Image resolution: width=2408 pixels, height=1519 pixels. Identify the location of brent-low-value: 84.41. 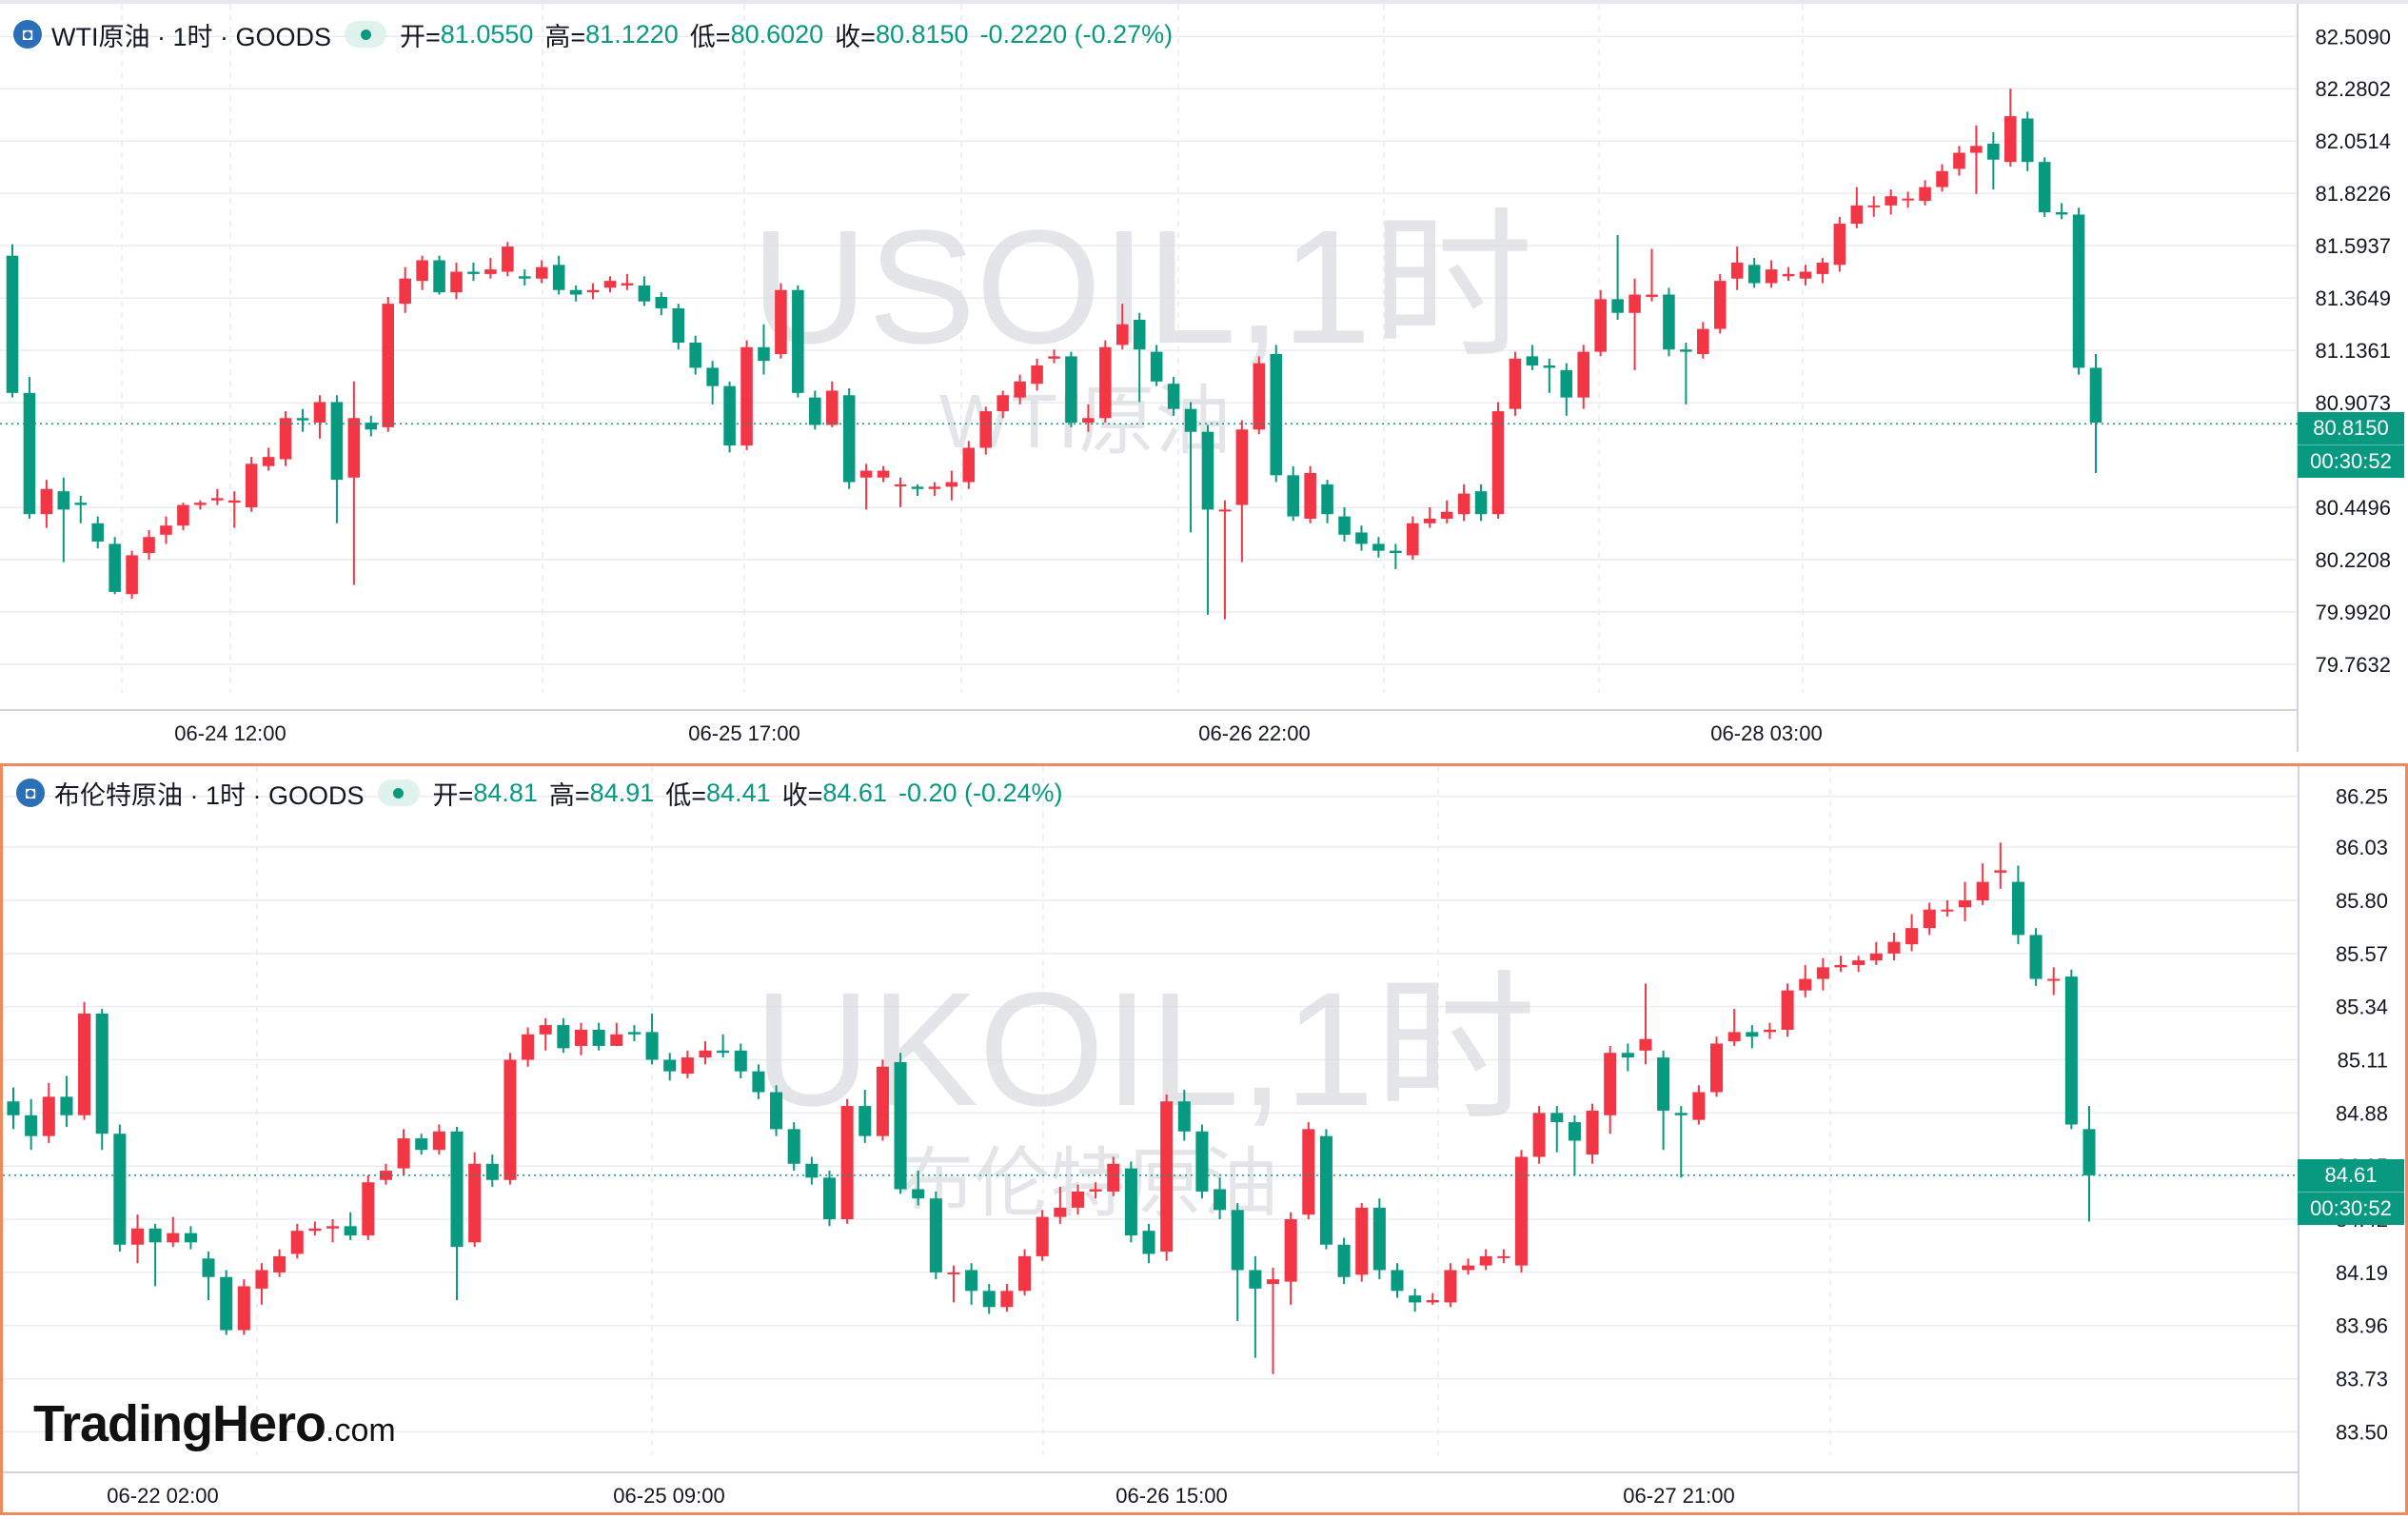
(738, 792).